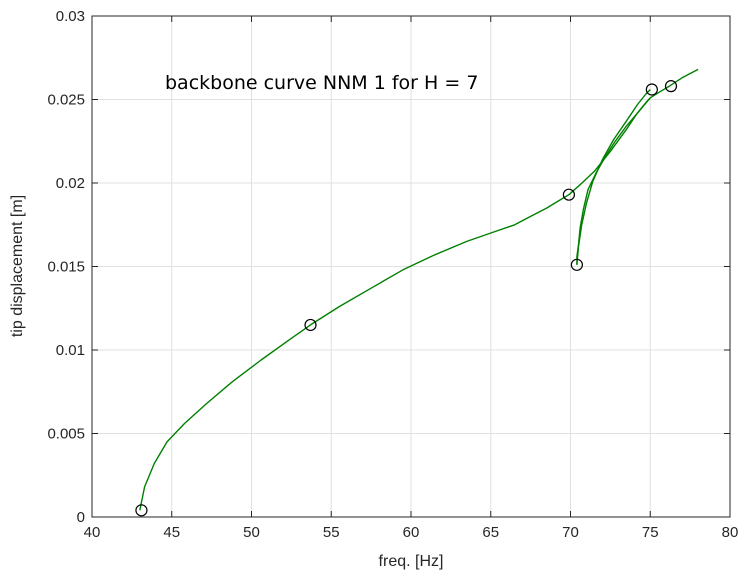 The width and height of the screenshot is (740, 573). I want to click on x-tick-labels: 40 45 50 55 60 65 70 75 80, so click(411, 532).